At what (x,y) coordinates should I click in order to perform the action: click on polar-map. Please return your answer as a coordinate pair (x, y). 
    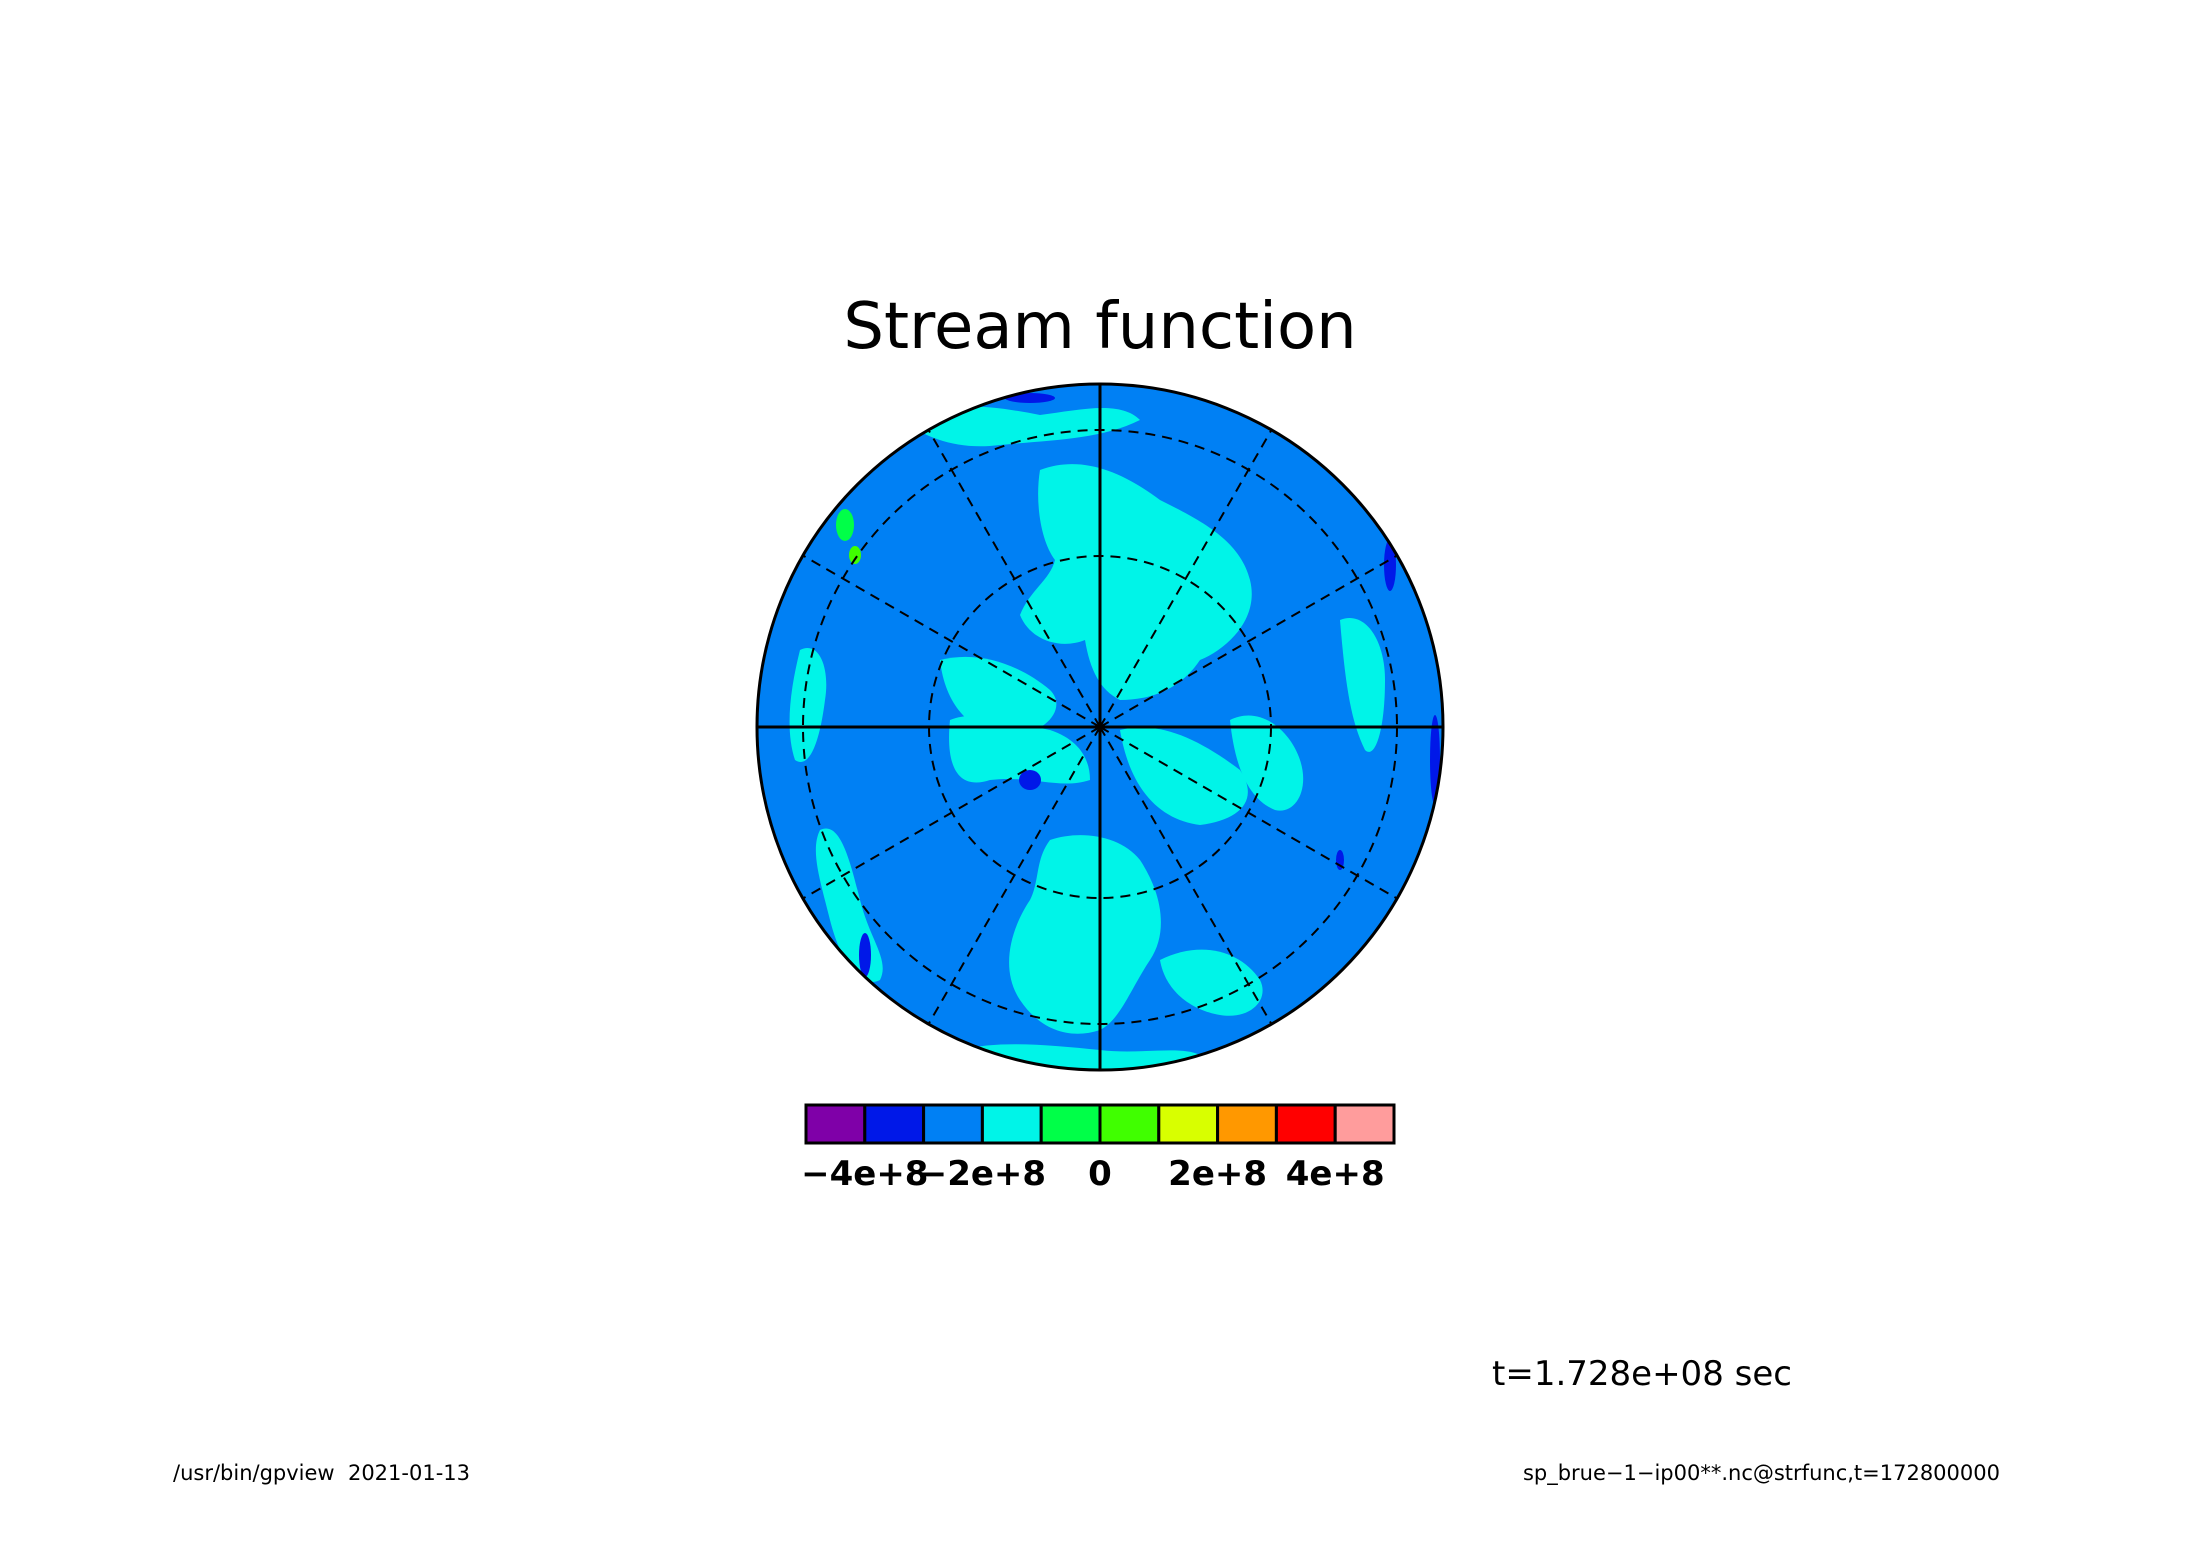
    Looking at the image, I should click on (1100, 727).